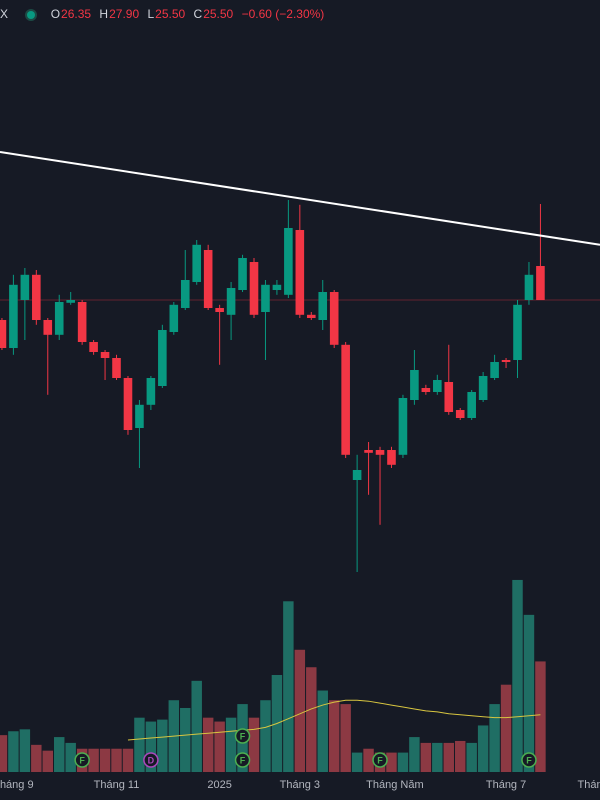  What do you see at coordinates (55, 14) in the screenshot?
I see `ohlc-label: O` at bounding box center [55, 14].